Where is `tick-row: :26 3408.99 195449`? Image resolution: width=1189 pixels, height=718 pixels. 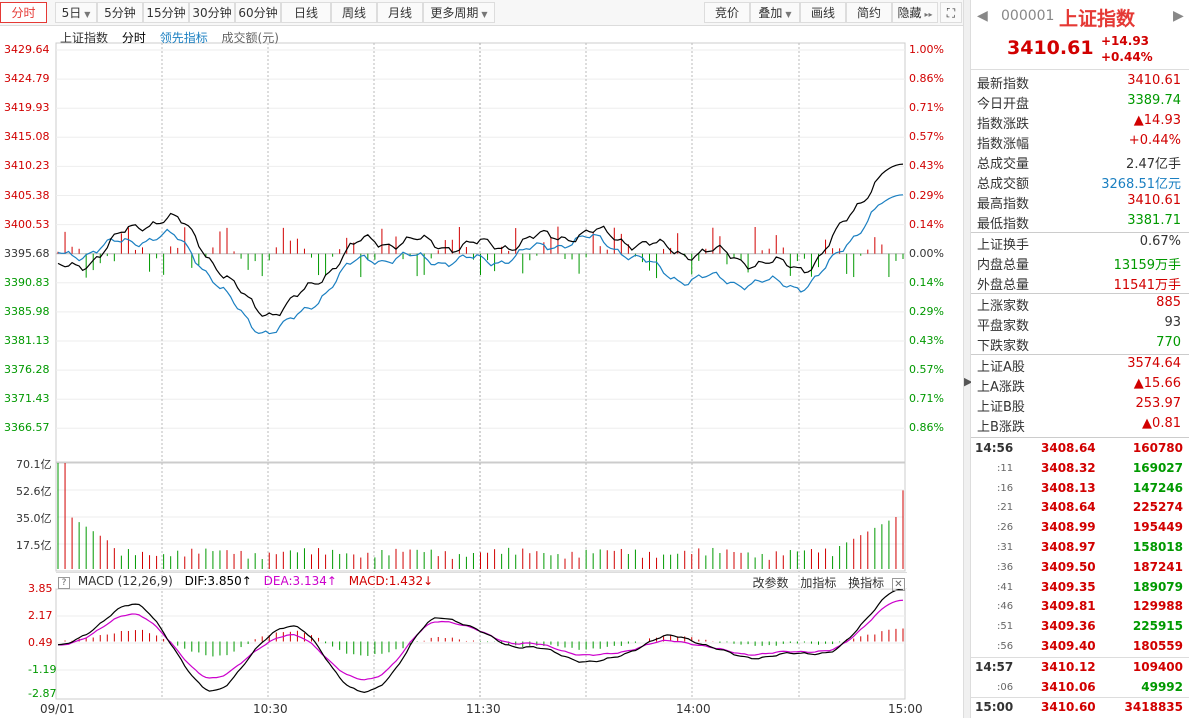 tick-row: :26 3408.99 195449 is located at coordinates (1080, 528).